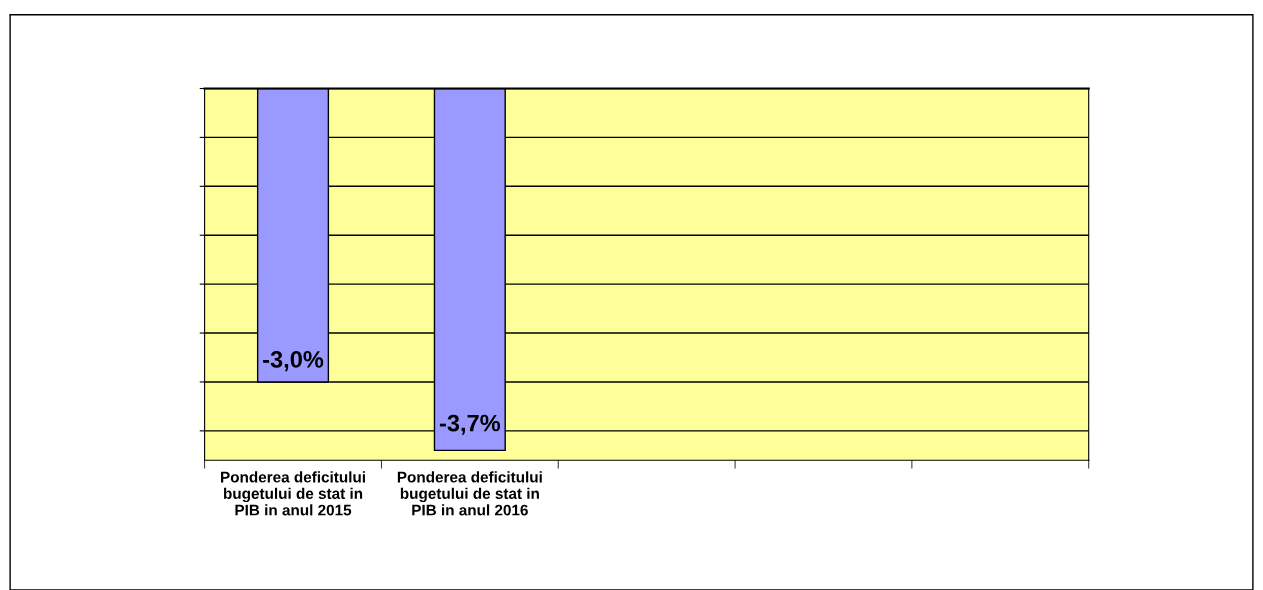  I want to click on data-label: -3,0%, so click(293, 361).